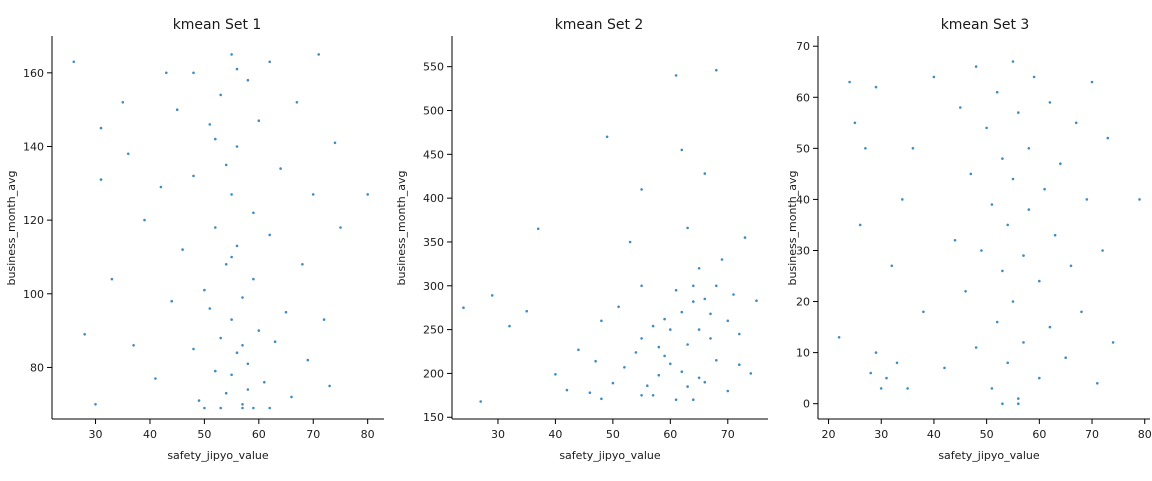 The height and width of the screenshot is (481, 1152). What do you see at coordinates (987, 430) in the screenshot?
I see `x-ticks: 20 30 40 50 60 70 80` at bounding box center [987, 430].